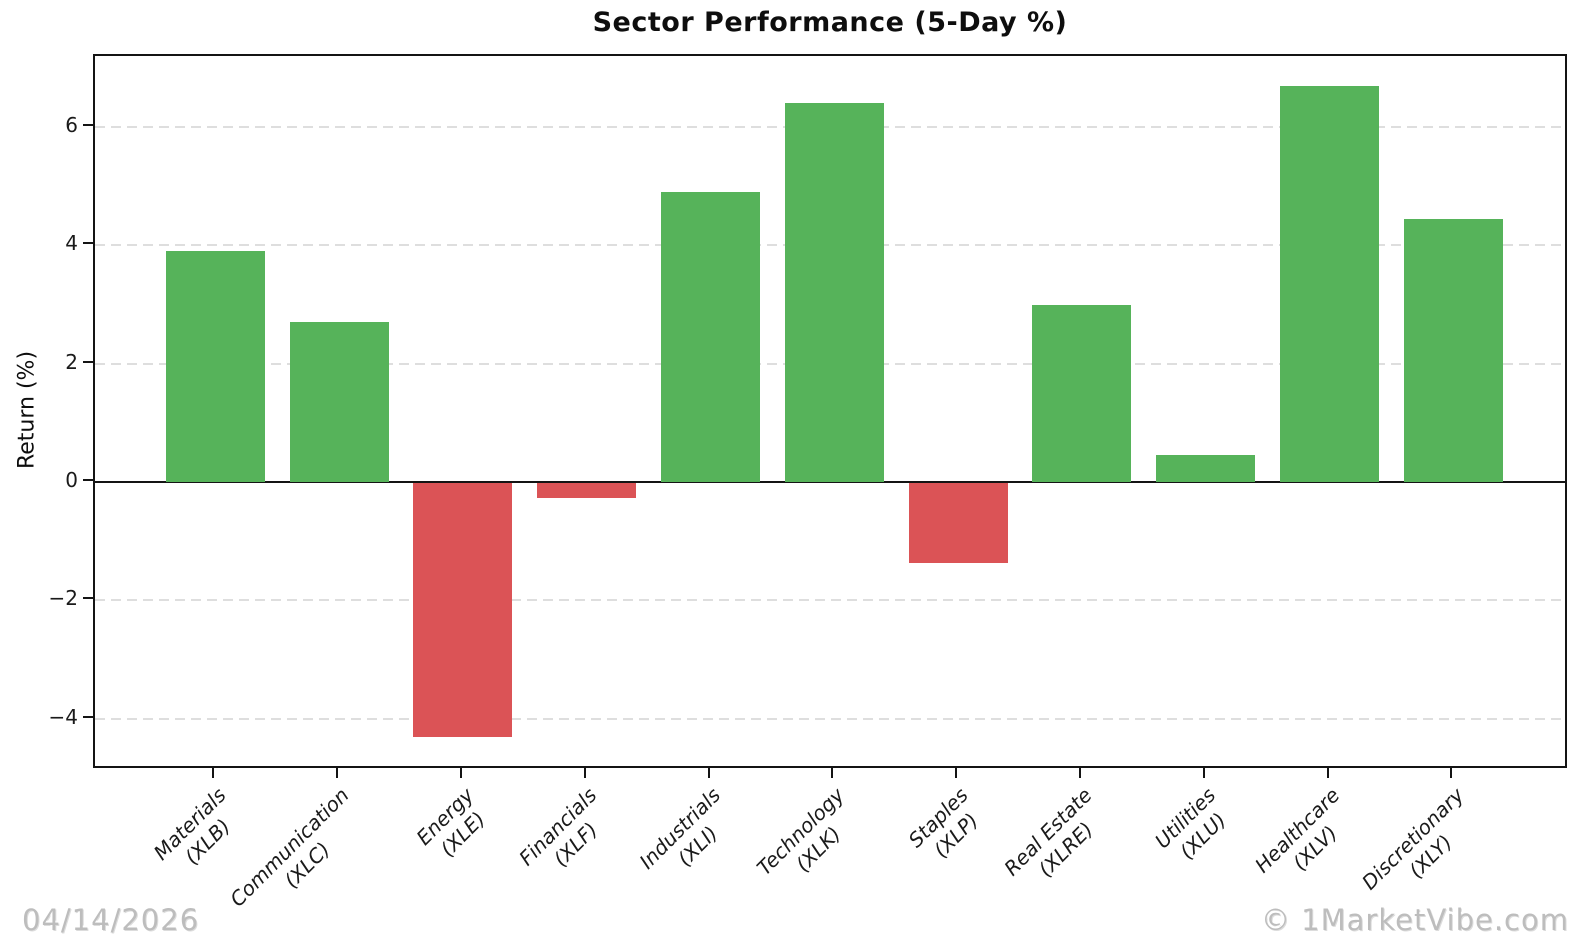 The height and width of the screenshot is (940, 1584). What do you see at coordinates (1453, 350) in the screenshot?
I see `bar-discretionary-xly` at bounding box center [1453, 350].